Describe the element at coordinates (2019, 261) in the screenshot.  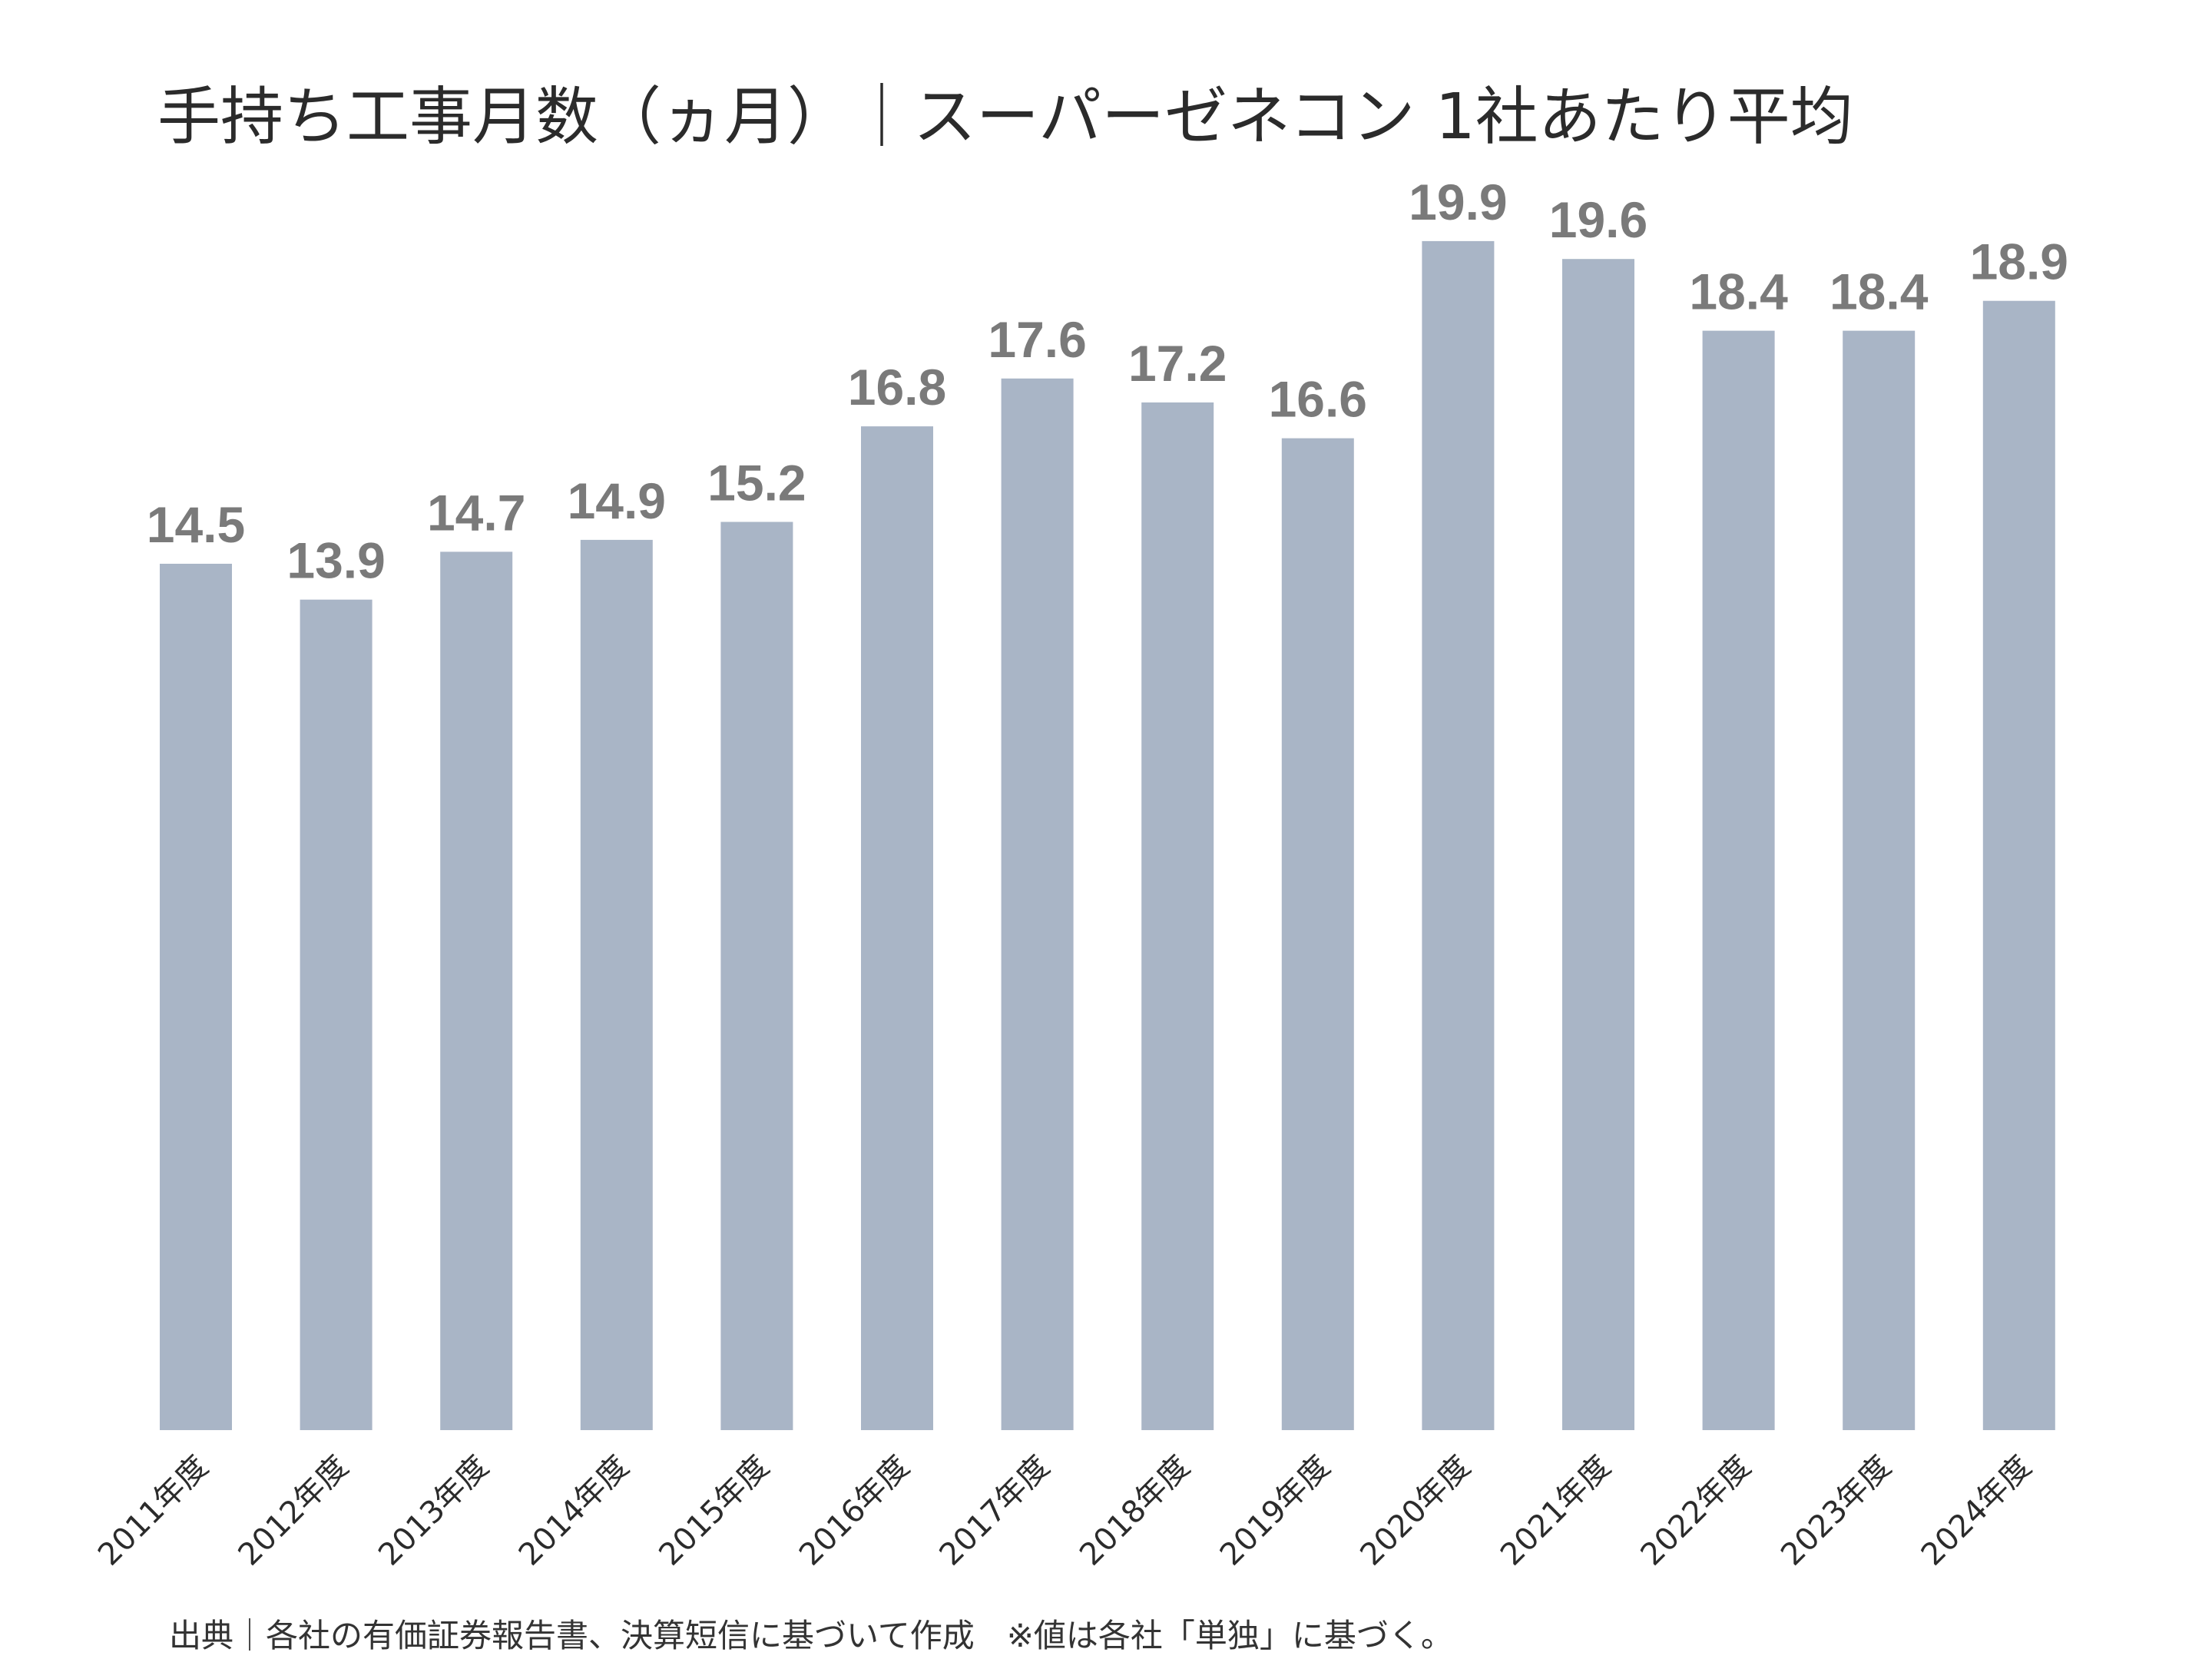
I see `value-label-2024年度: 18.9` at that location.